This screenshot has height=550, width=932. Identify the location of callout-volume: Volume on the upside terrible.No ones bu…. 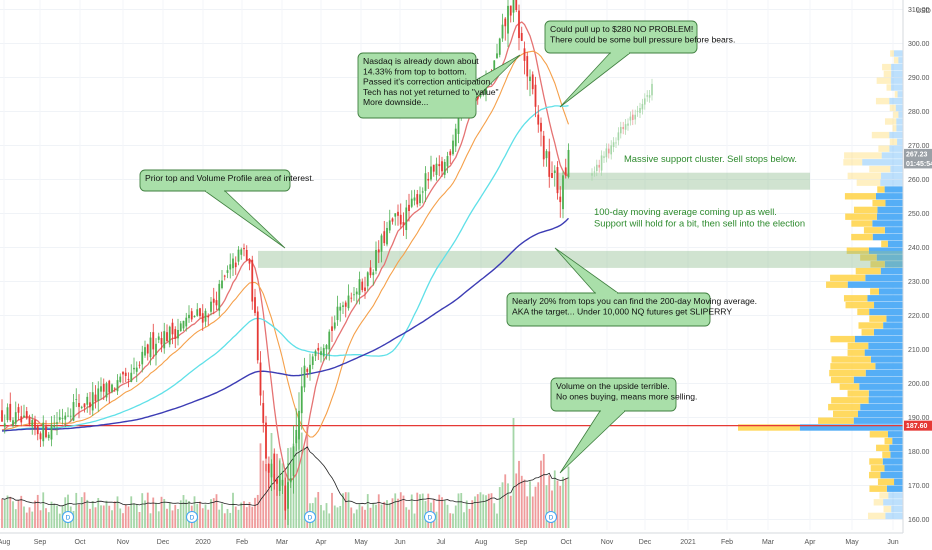
(623, 425).